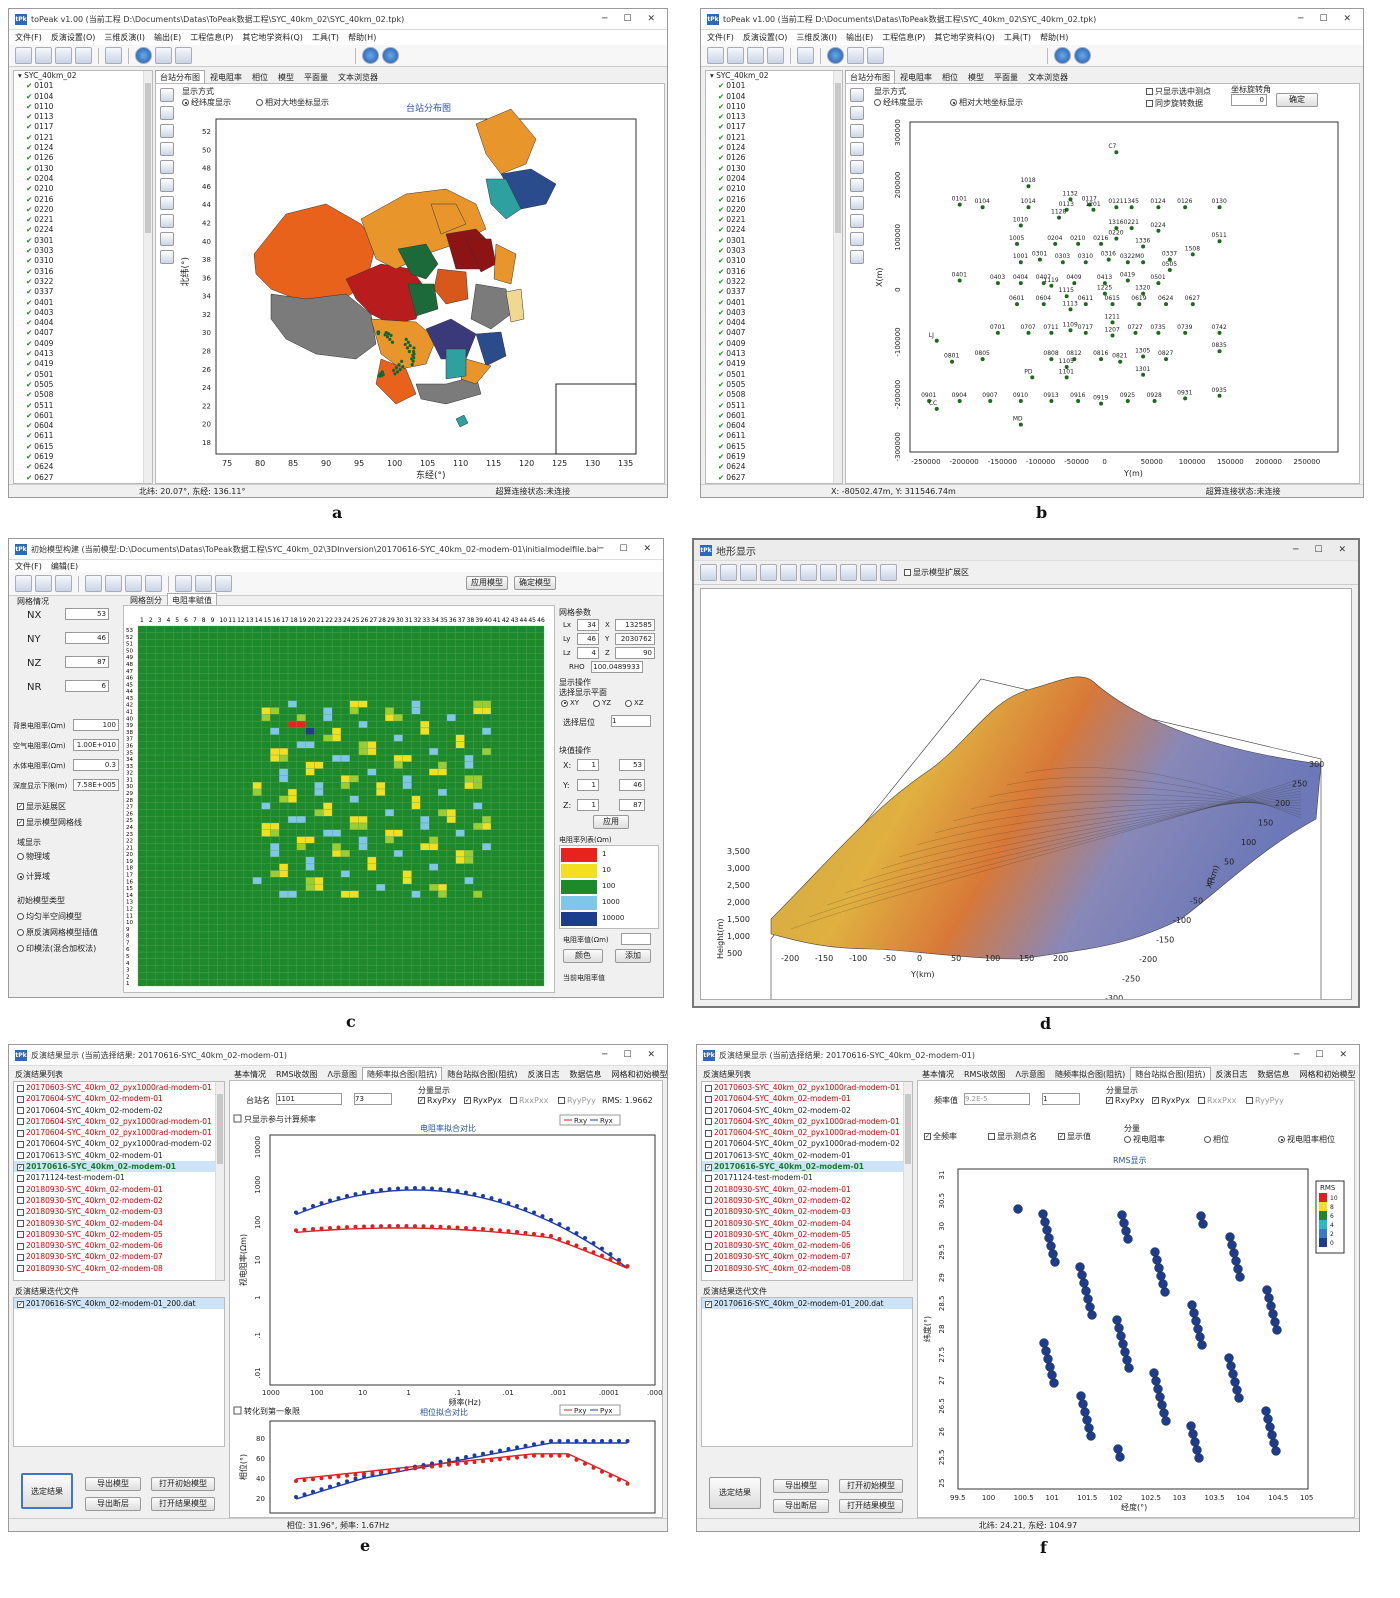 The width and height of the screenshot is (1400, 1598). I want to click on expand-icon, so click(113, 583).